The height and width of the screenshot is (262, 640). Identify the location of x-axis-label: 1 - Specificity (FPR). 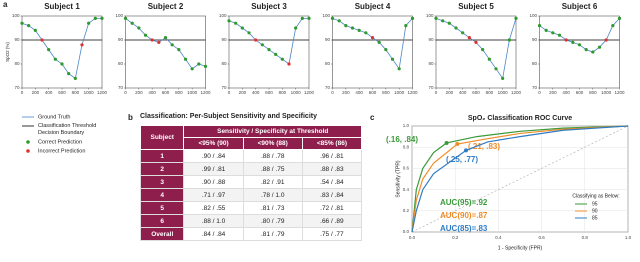
(520, 248).